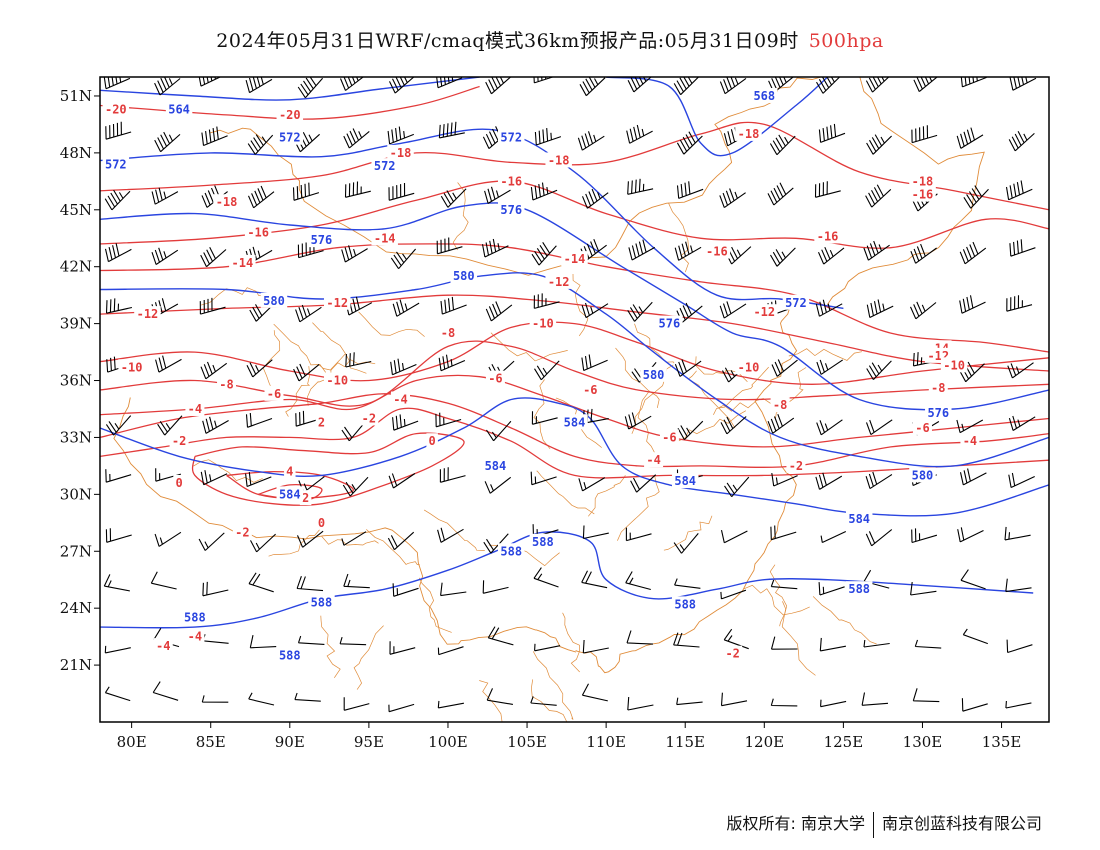 The image size is (1100, 850). What do you see at coordinates (211, 742) in the screenshot?
I see `x-tick-label: 85E` at bounding box center [211, 742].